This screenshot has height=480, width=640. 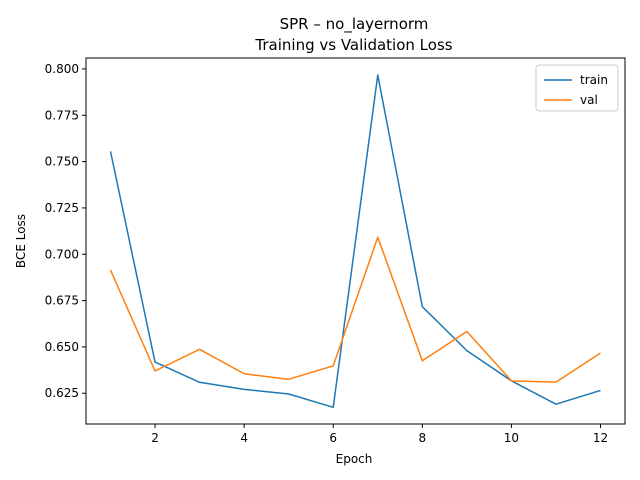 I want to click on legend-label-val: val, so click(x=589, y=100).